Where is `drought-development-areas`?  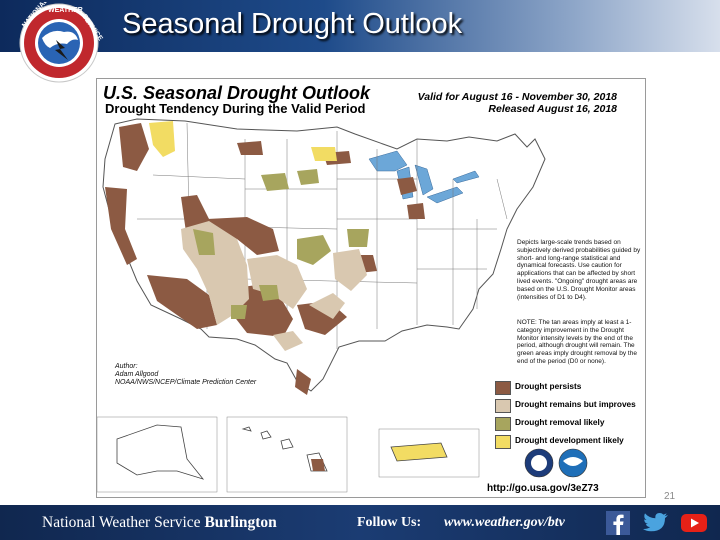 drought-development-areas is located at coordinates (243, 141).